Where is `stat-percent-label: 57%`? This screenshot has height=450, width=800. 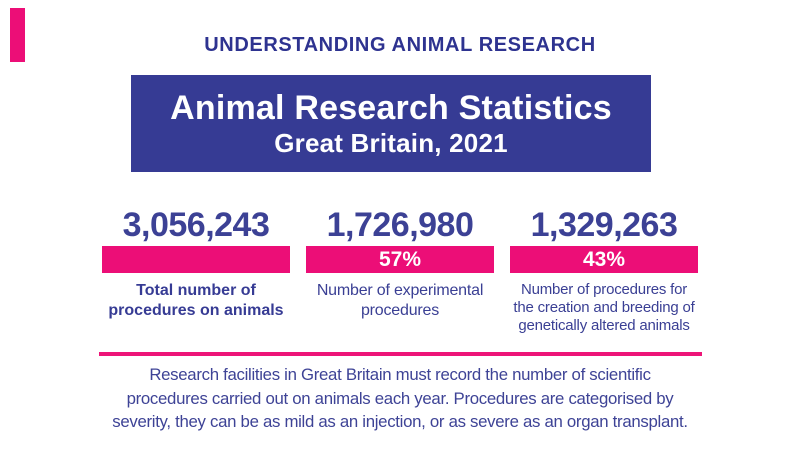
stat-percent-label: 57% is located at coordinates (400, 259).